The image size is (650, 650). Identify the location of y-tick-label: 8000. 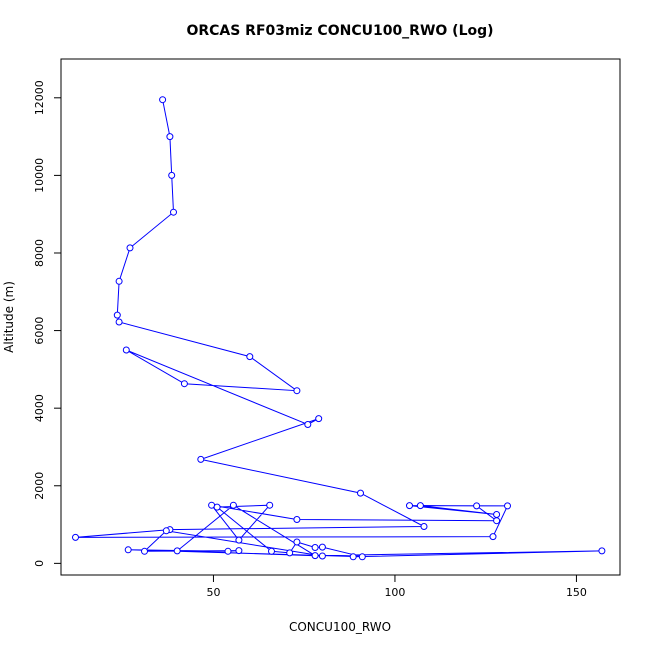
(39, 253).